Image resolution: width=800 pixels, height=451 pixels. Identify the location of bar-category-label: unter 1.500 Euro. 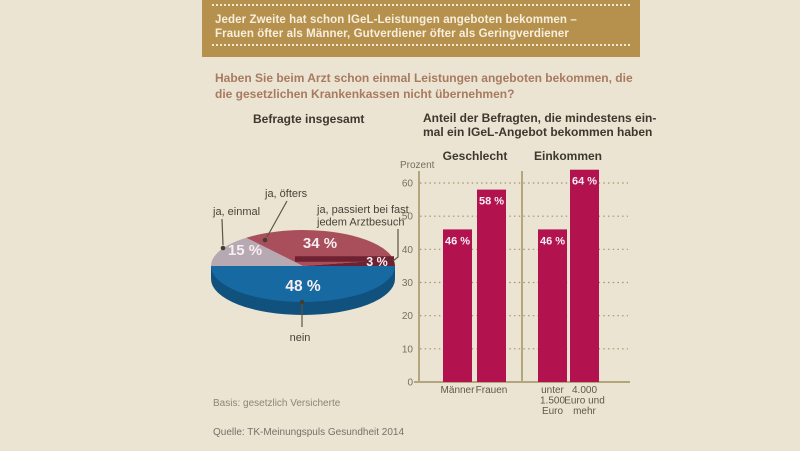
(552, 401).